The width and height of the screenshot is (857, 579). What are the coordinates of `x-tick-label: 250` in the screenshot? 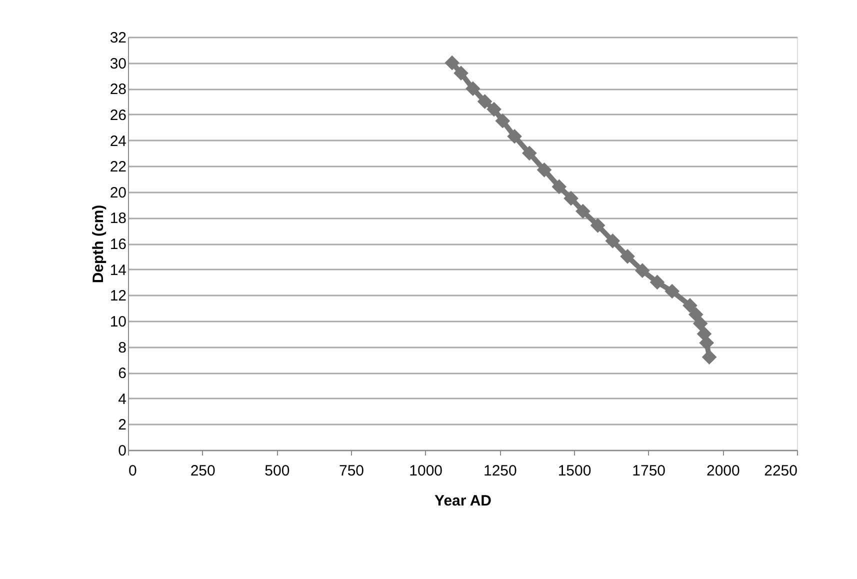 It's located at (203, 471).